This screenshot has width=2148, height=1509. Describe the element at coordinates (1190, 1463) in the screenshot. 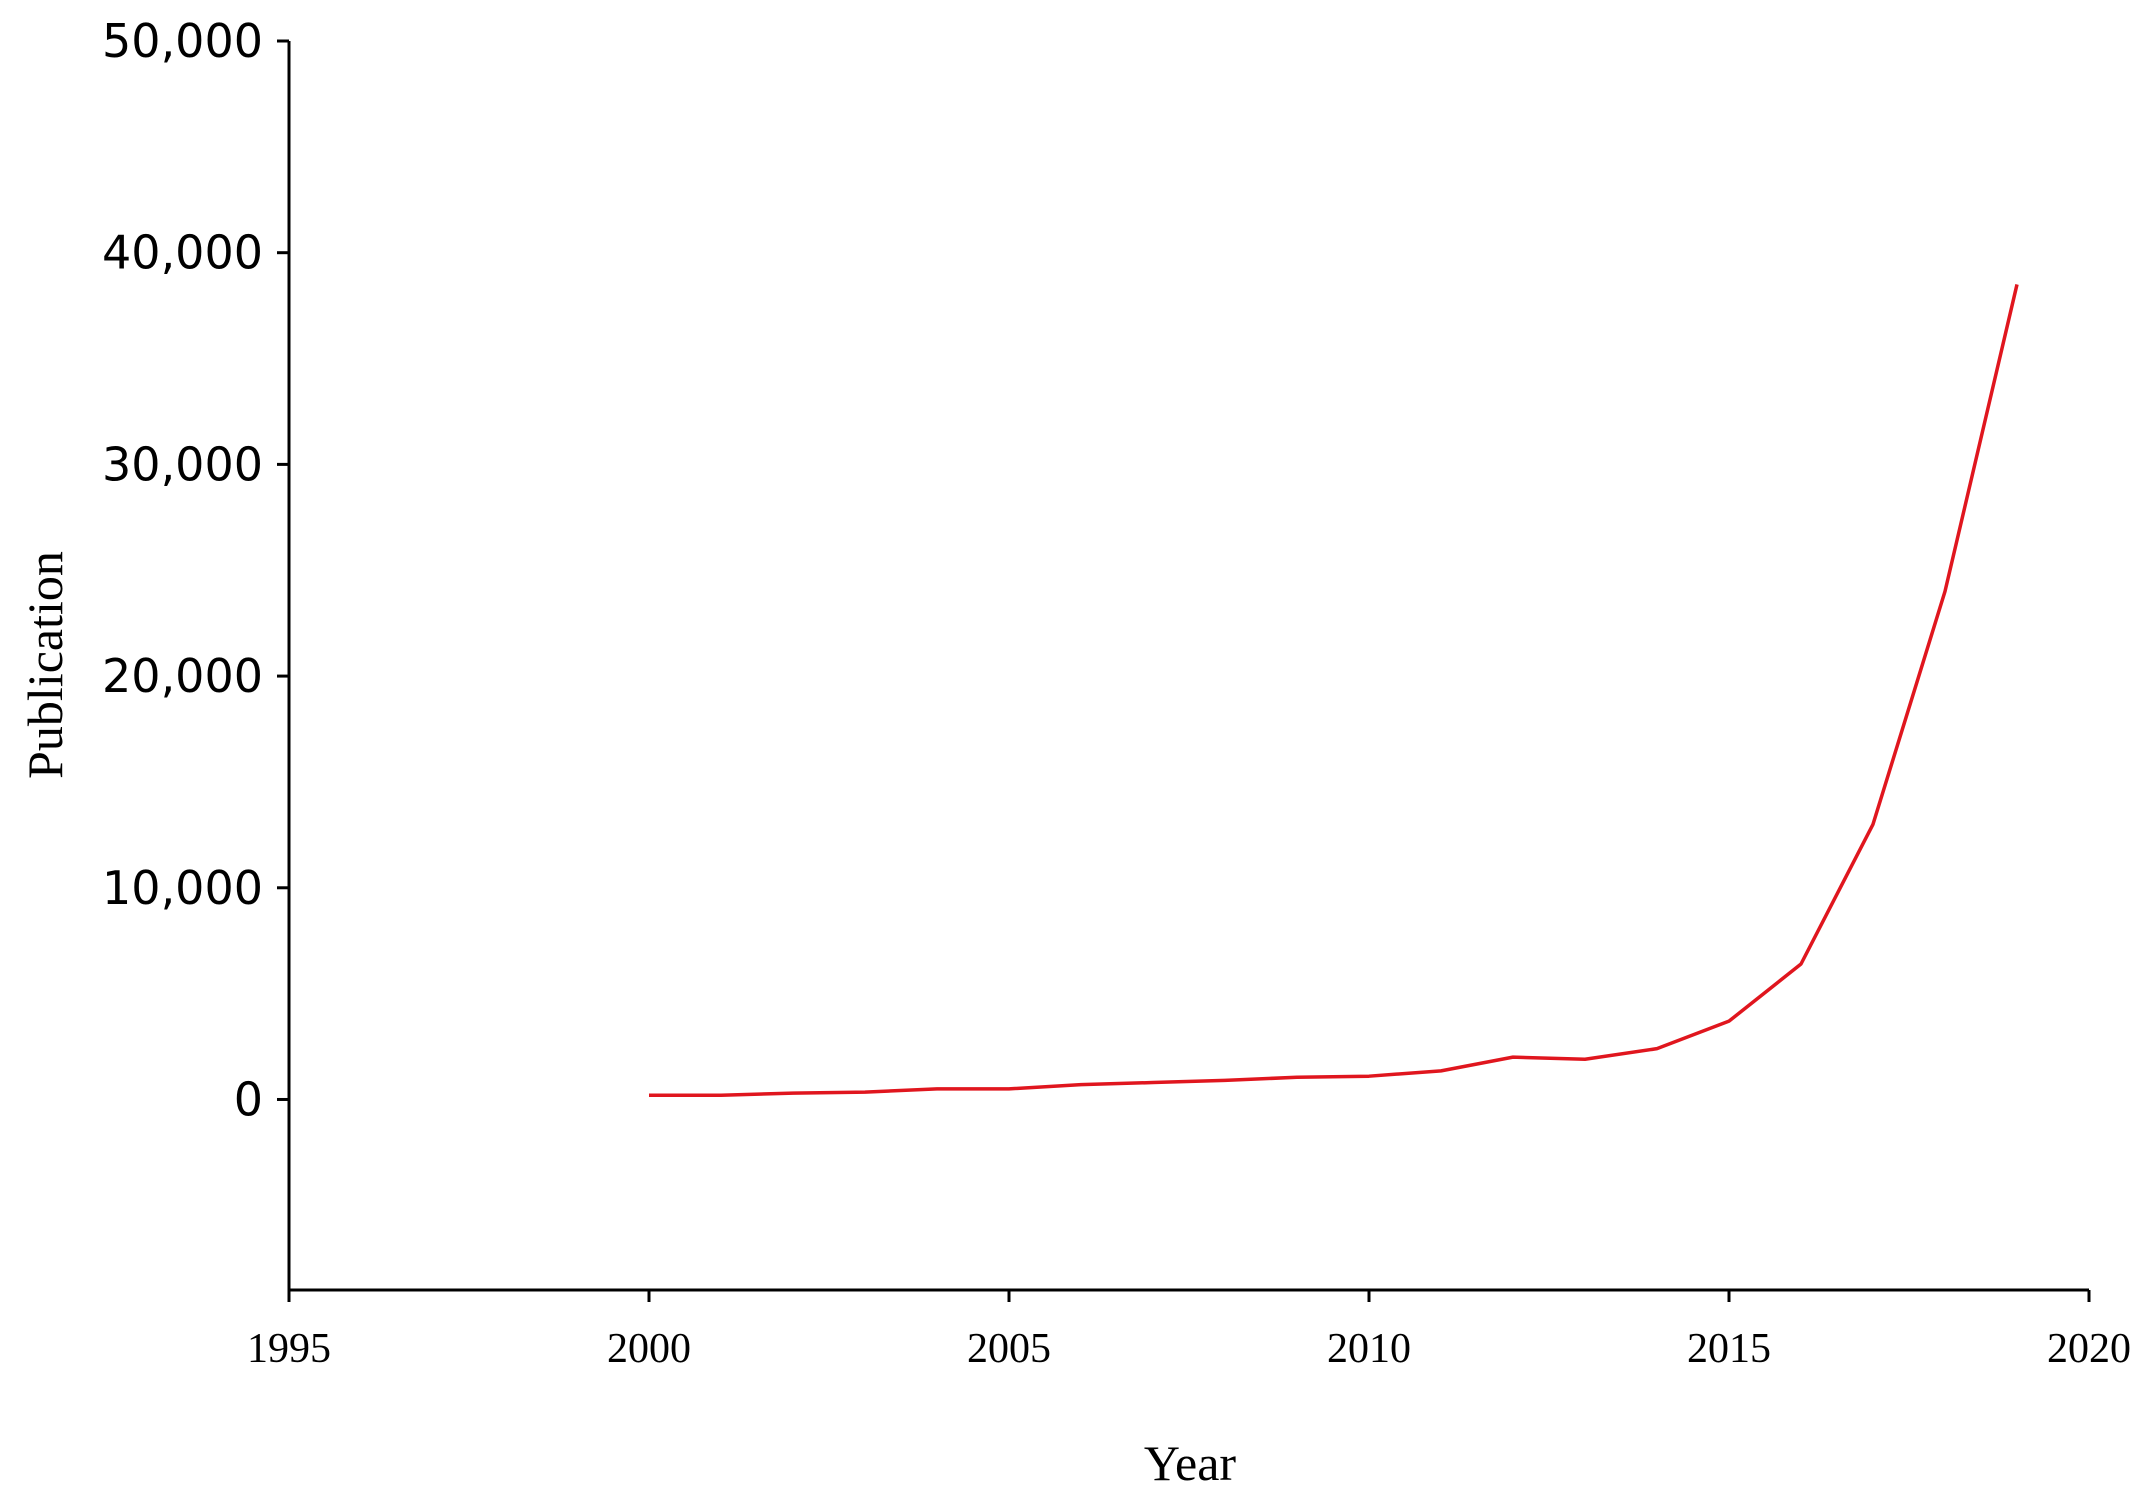

I see `x-axis-label: Year` at that location.